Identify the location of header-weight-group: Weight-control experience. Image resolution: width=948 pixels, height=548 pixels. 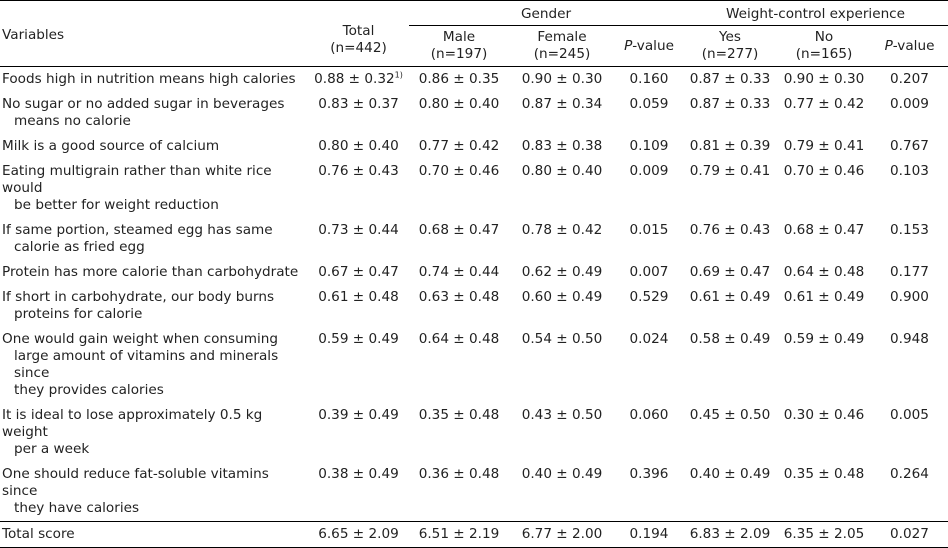
(815, 13).